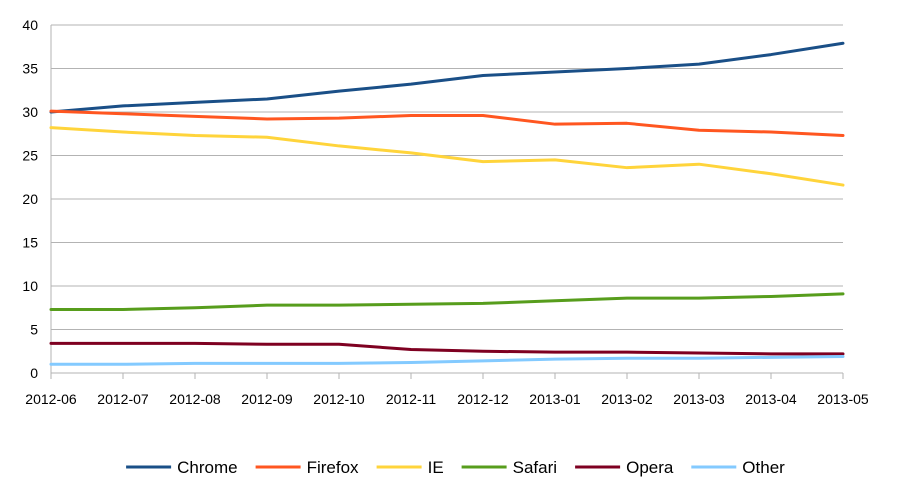  I want to click on y-tick-label: 35, so click(30, 69).